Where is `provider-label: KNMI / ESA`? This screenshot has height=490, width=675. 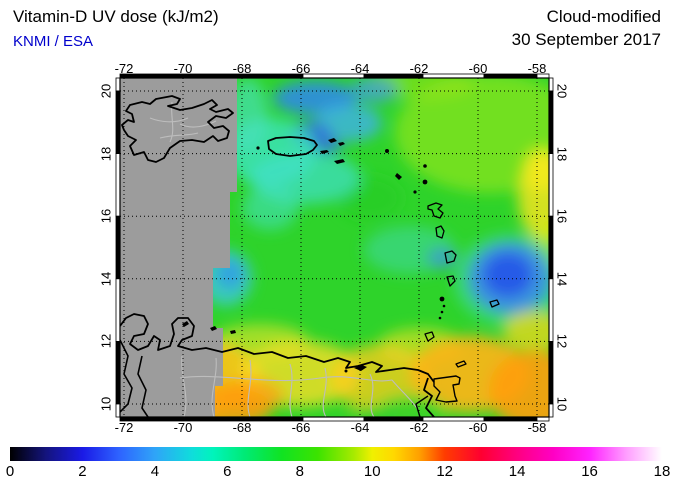 provider-label: KNMI / ESA is located at coordinates (53, 41).